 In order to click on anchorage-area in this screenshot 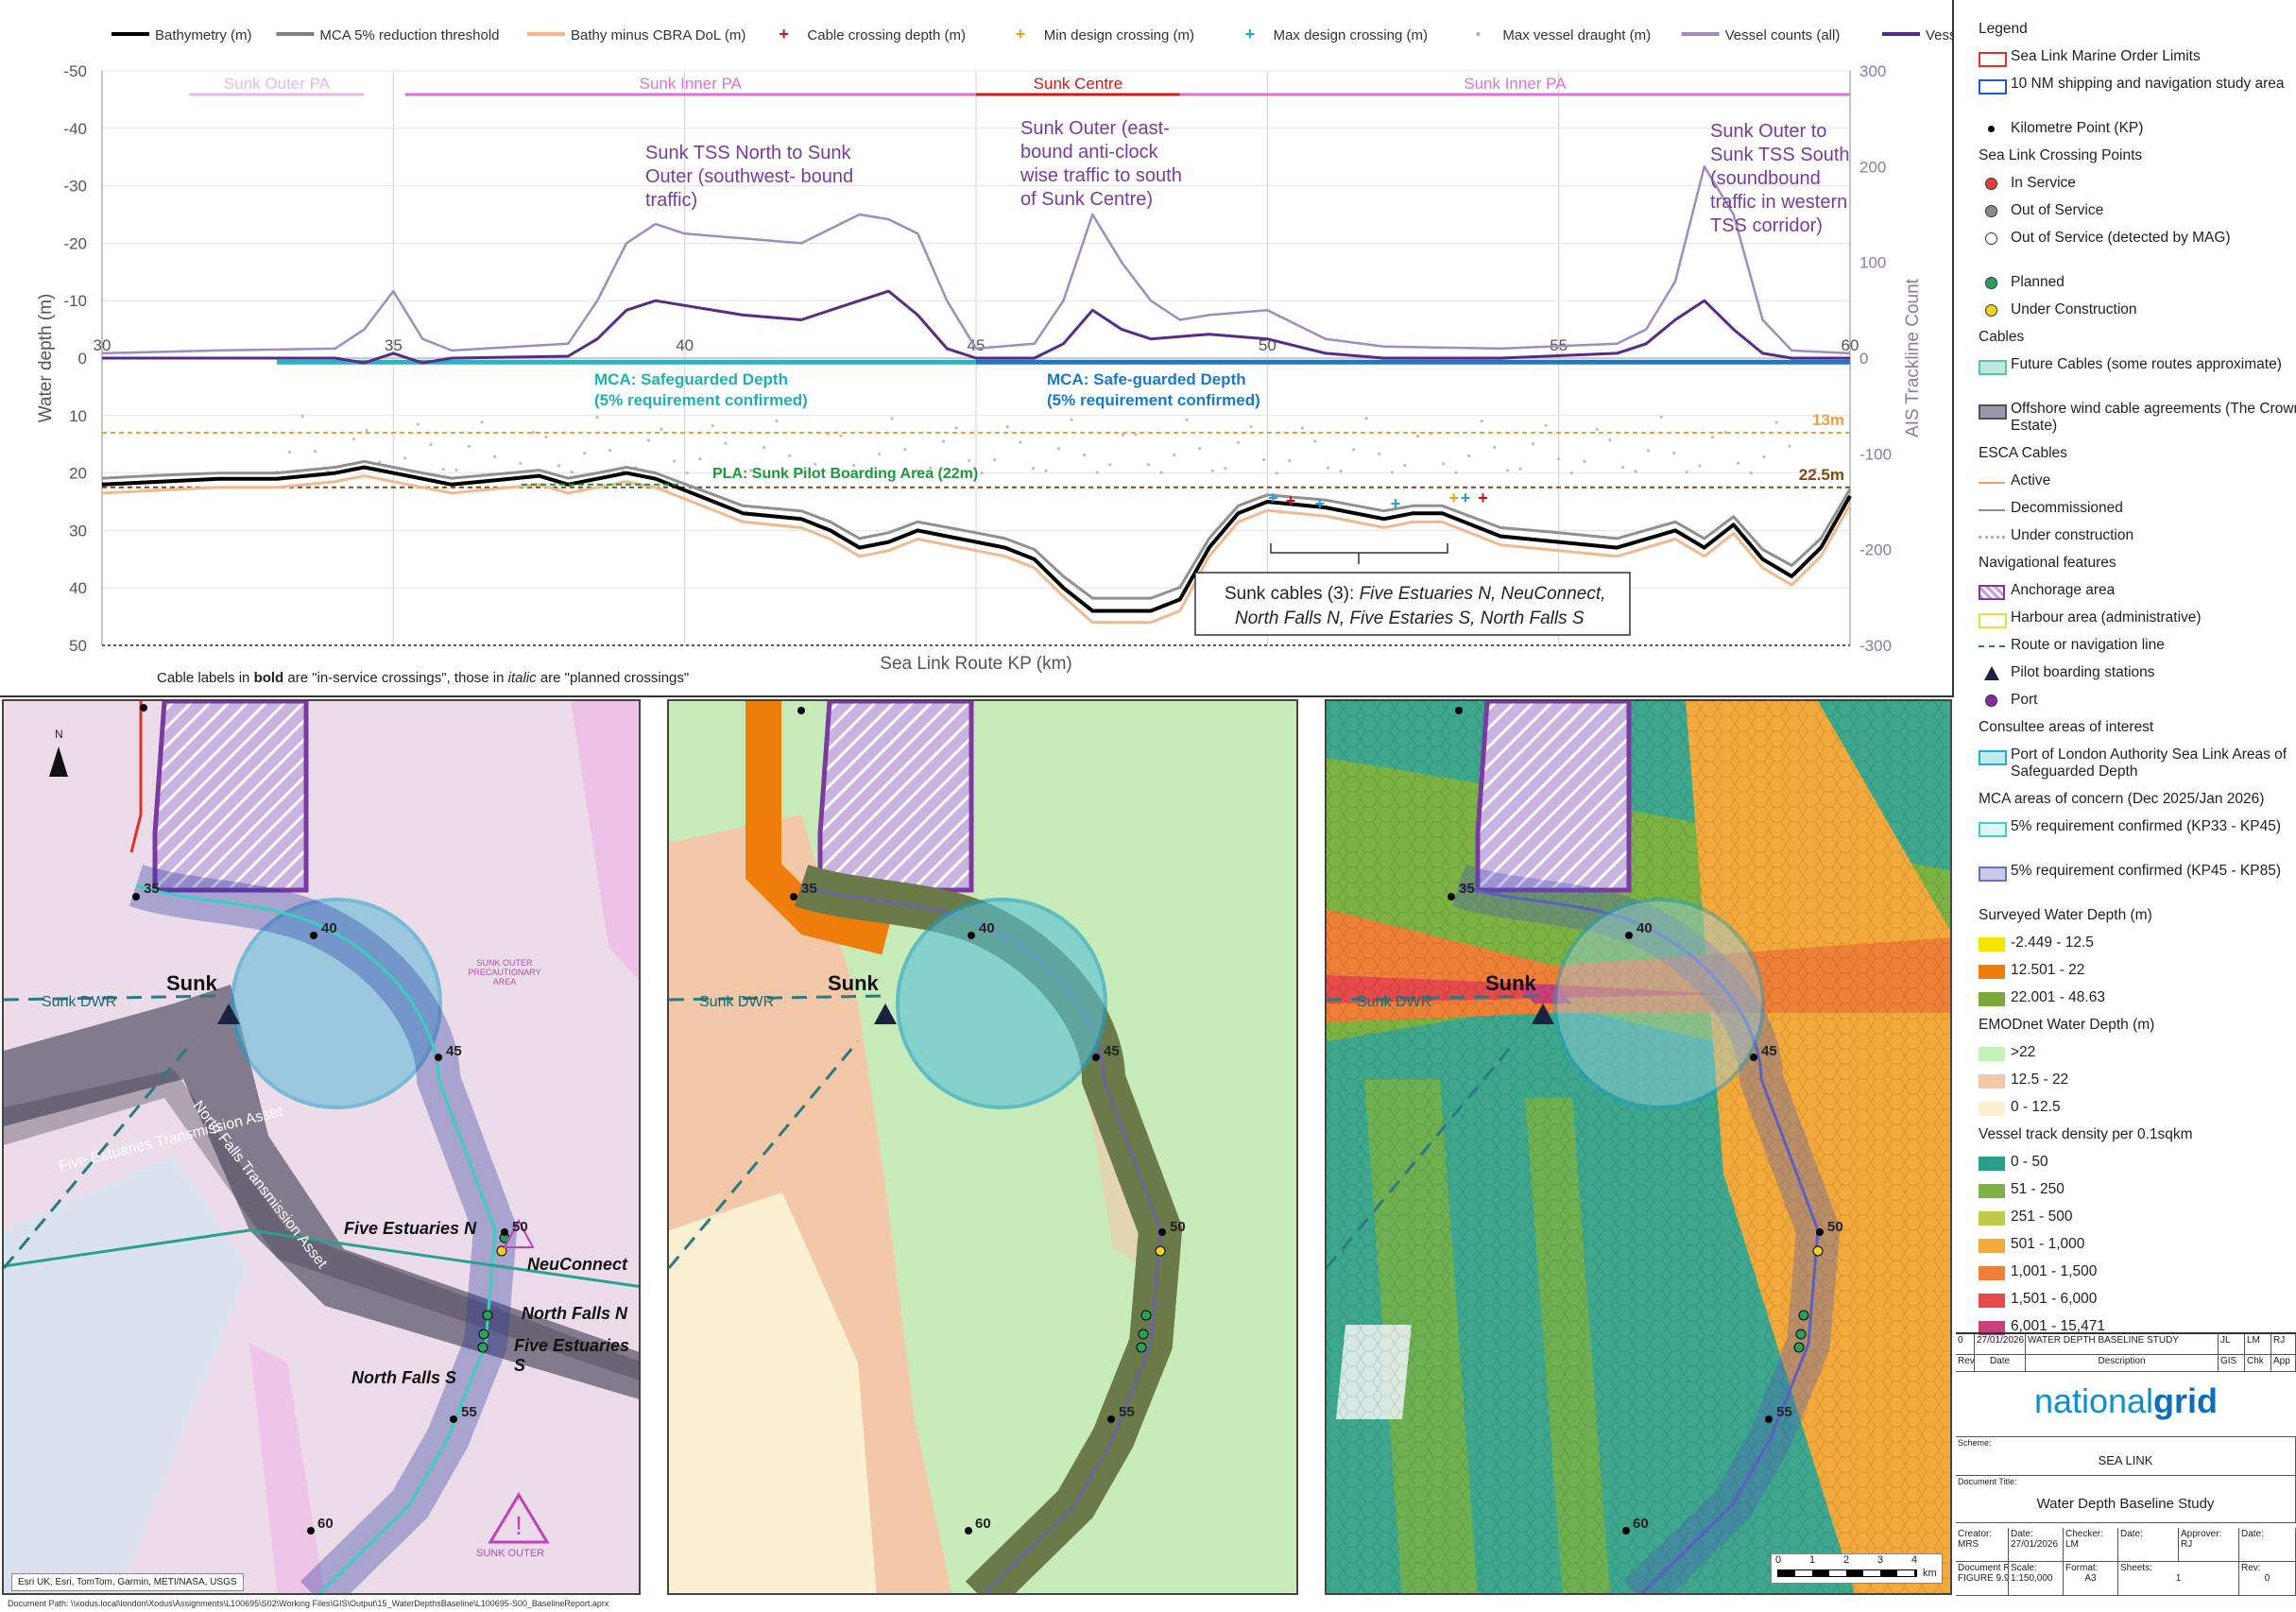, I will do `click(230, 797)`.